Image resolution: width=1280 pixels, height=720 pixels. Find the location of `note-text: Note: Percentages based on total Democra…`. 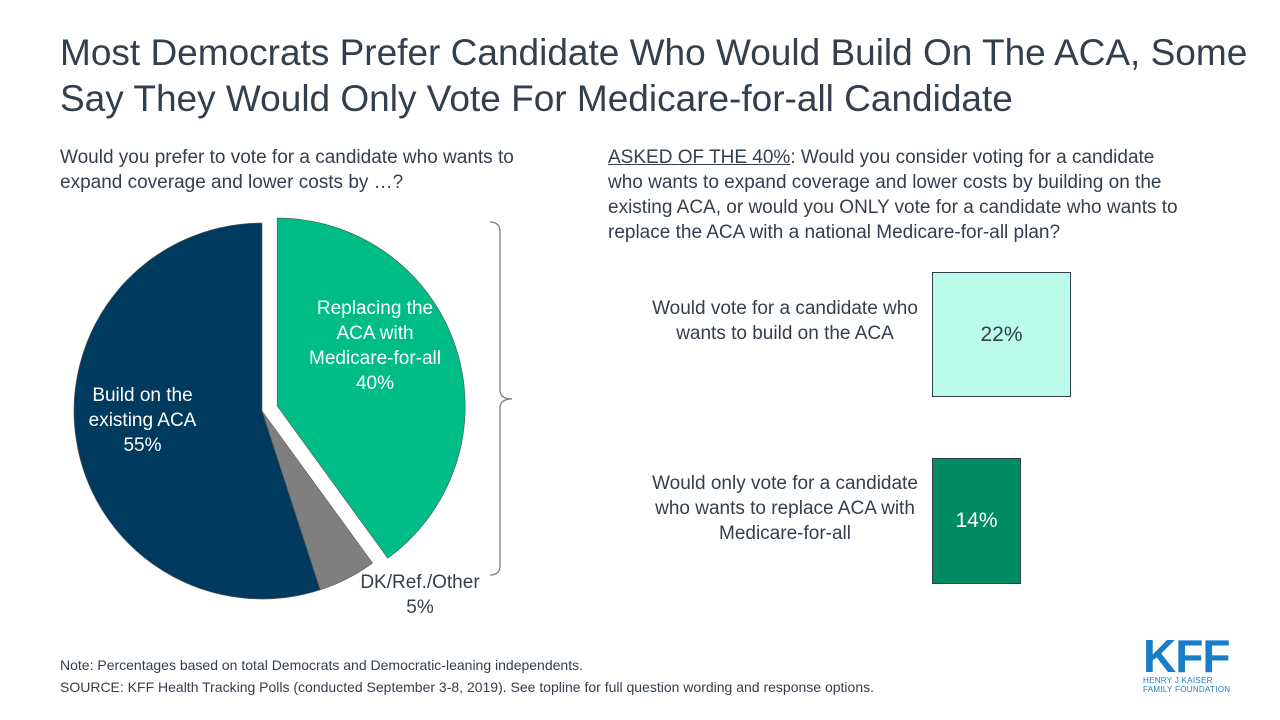

note-text: Note: Percentages based on total Democra… is located at coordinates (321, 665).